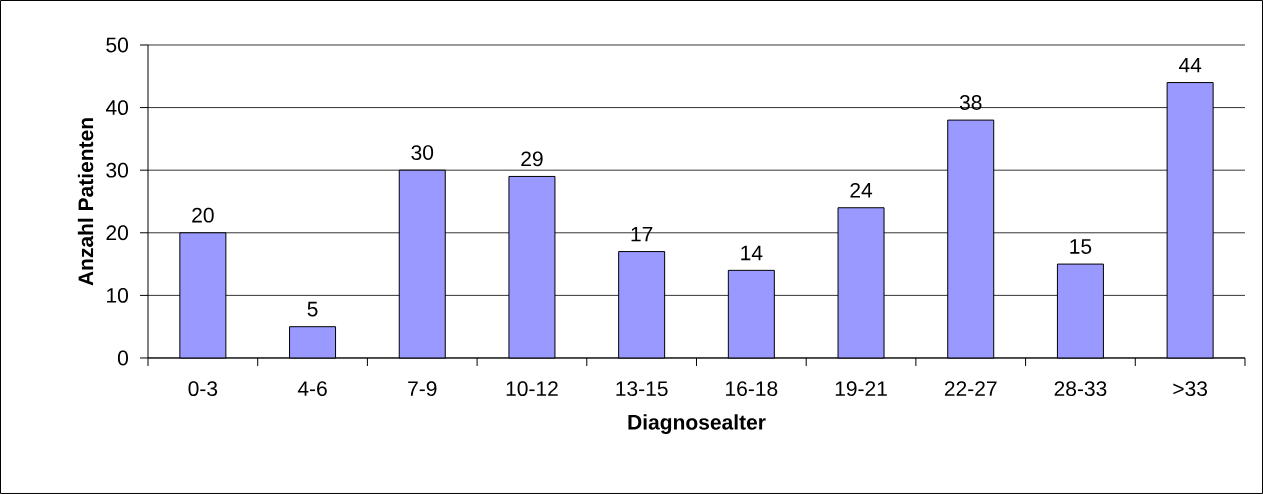  I want to click on x-axis-title: Diagnosealter, so click(697, 424).